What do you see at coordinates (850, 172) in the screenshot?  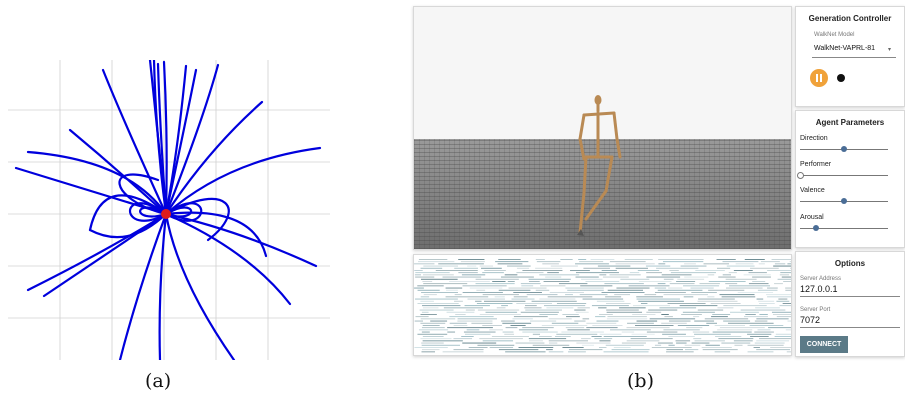 I see `slider-performer: Performer` at bounding box center [850, 172].